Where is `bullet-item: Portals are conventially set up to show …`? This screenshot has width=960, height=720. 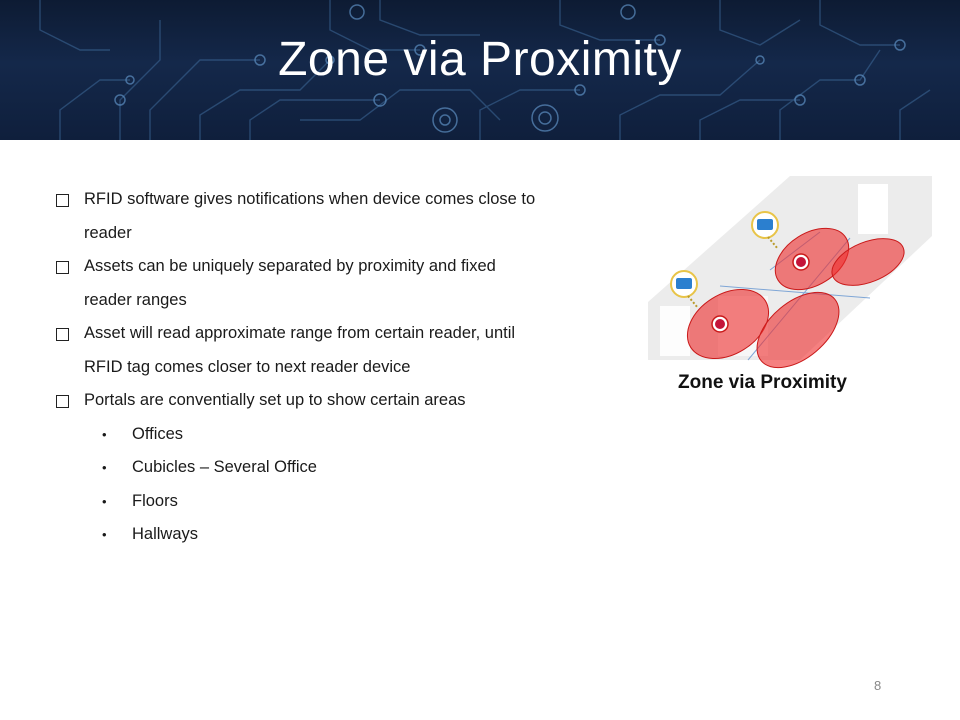
bullet-item: Portals are conventially set up to show … is located at coordinates (314, 468).